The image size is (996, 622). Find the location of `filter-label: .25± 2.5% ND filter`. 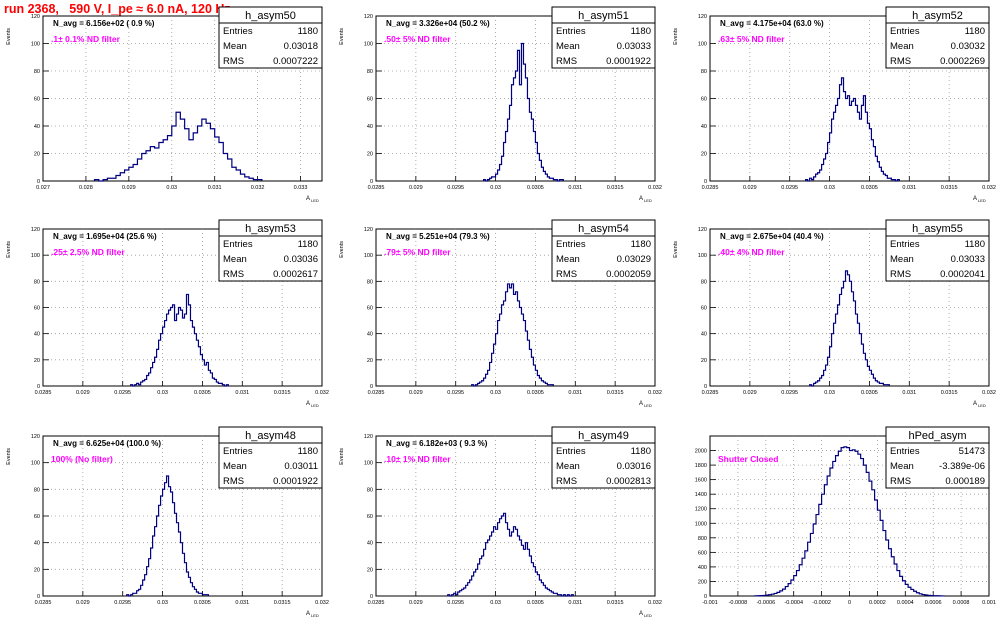

filter-label: .25± 2.5% ND filter is located at coordinates (88, 252).